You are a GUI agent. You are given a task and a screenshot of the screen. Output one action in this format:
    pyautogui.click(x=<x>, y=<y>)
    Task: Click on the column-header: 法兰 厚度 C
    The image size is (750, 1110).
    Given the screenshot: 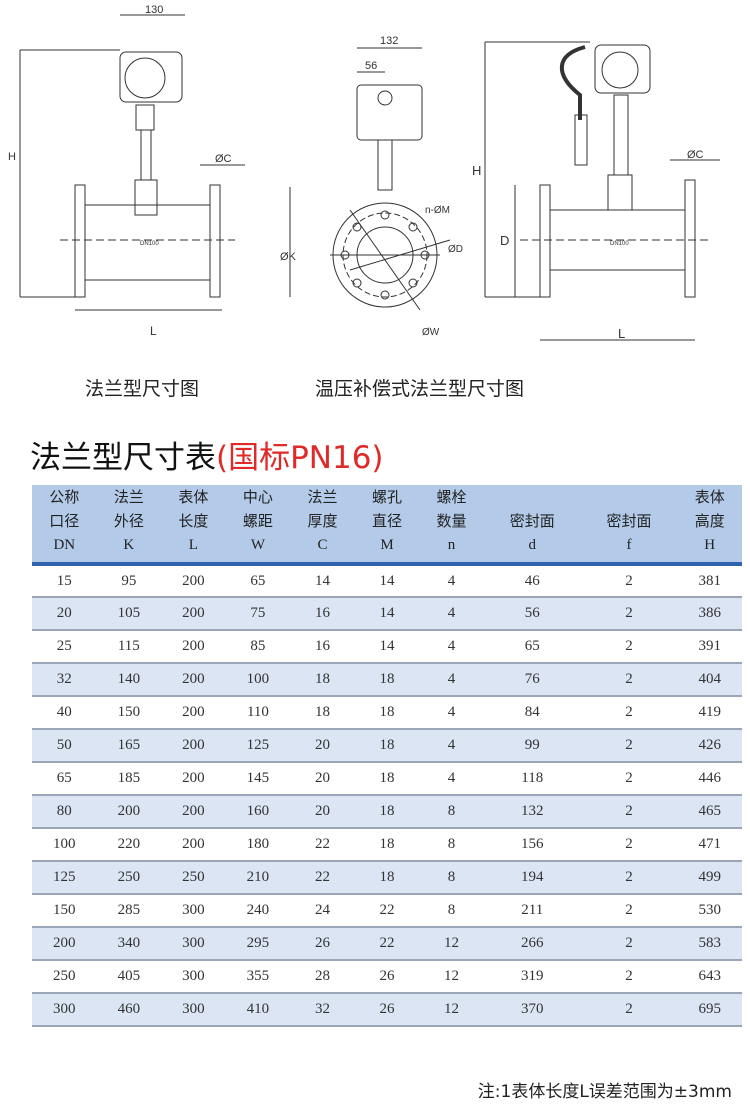 What is the action you would take?
    pyautogui.click(x=322, y=525)
    